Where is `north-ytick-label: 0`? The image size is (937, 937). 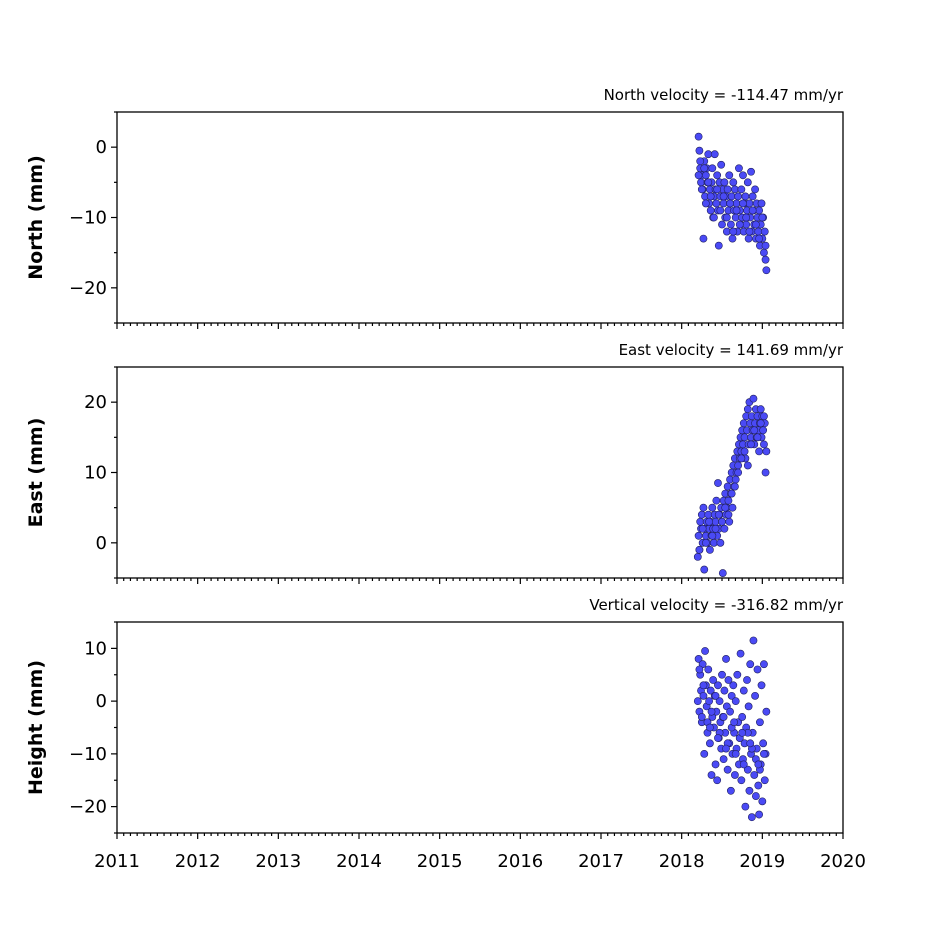
north-ytick-label: 0 is located at coordinates (101, 147).